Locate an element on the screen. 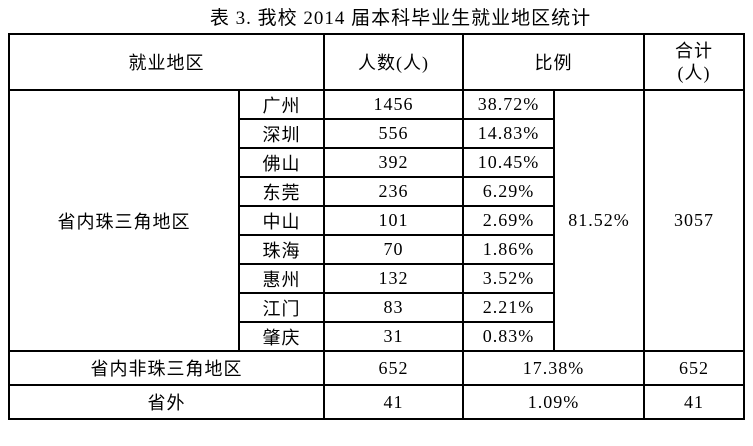 This screenshot has height=446, width=753. table-row-non-prd: 省内非珠三角地区 652 17.38% 652 is located at coordinates (376, 368).